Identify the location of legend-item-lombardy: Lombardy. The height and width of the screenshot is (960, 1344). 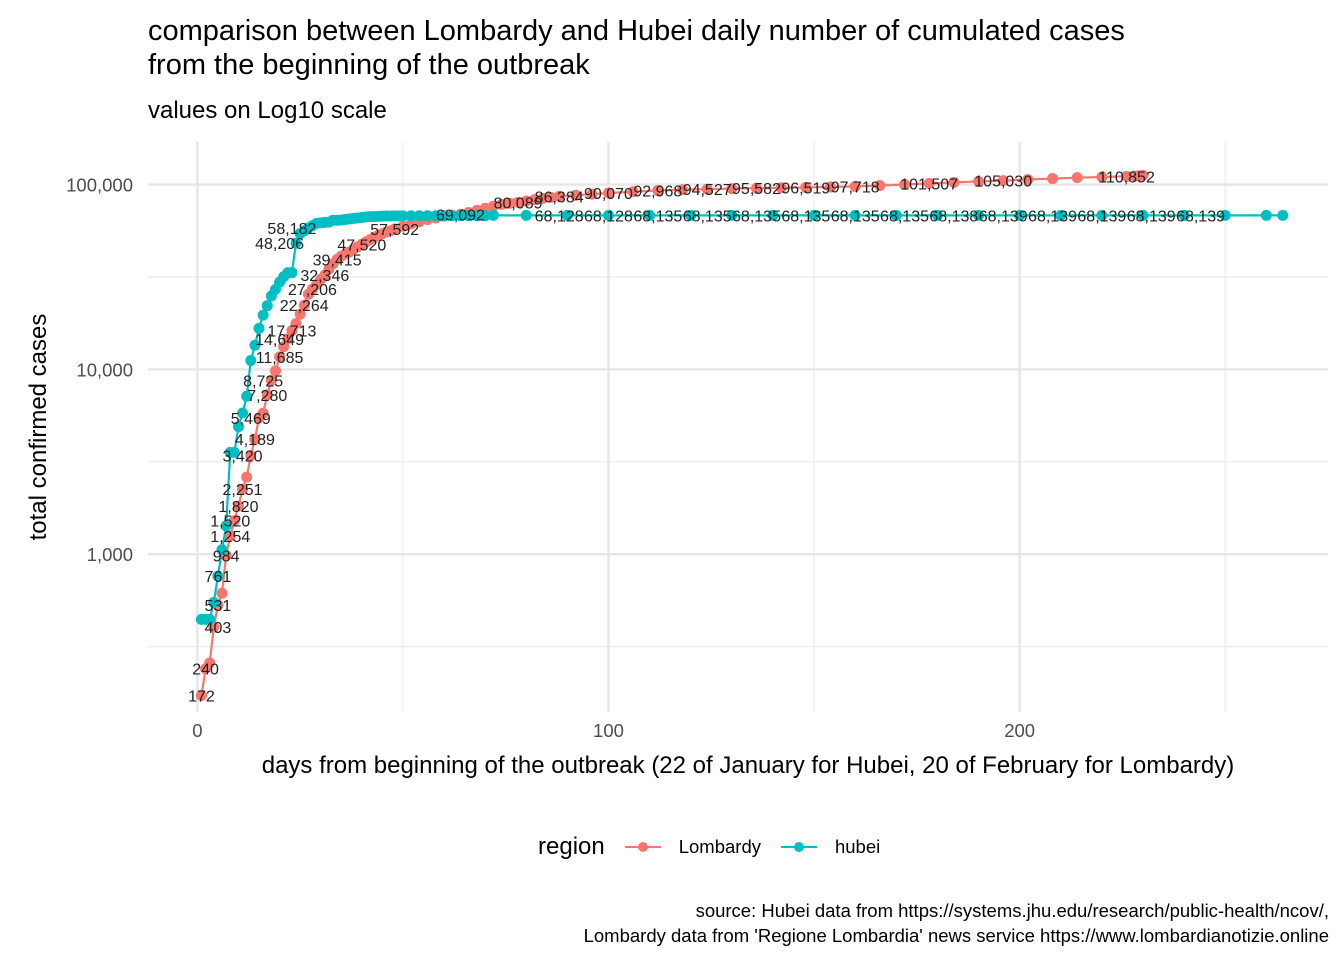
(692, 847).